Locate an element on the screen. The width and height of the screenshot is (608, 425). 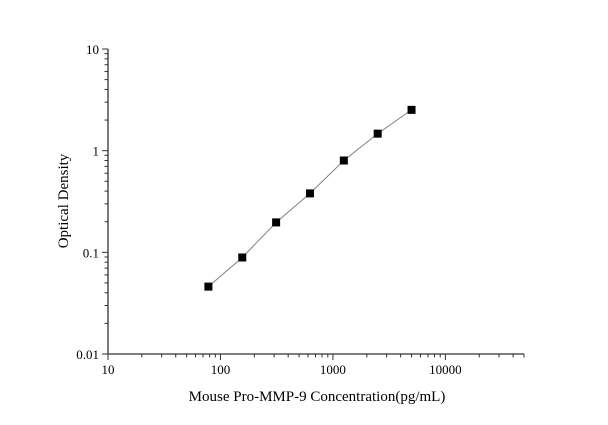
y-ticks: 0.01 0.1 1 10 is located at coordinates (92, 202).